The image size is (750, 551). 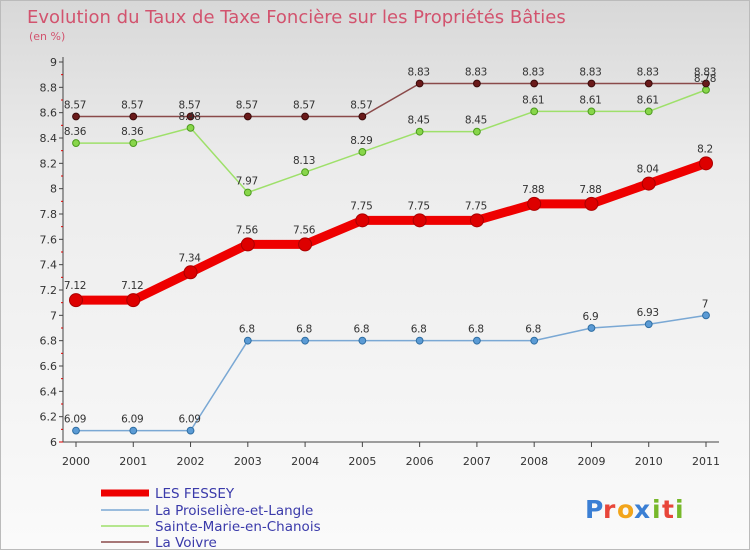 I want to click on x-tick-label: 2002, so click(x=191, y=461).